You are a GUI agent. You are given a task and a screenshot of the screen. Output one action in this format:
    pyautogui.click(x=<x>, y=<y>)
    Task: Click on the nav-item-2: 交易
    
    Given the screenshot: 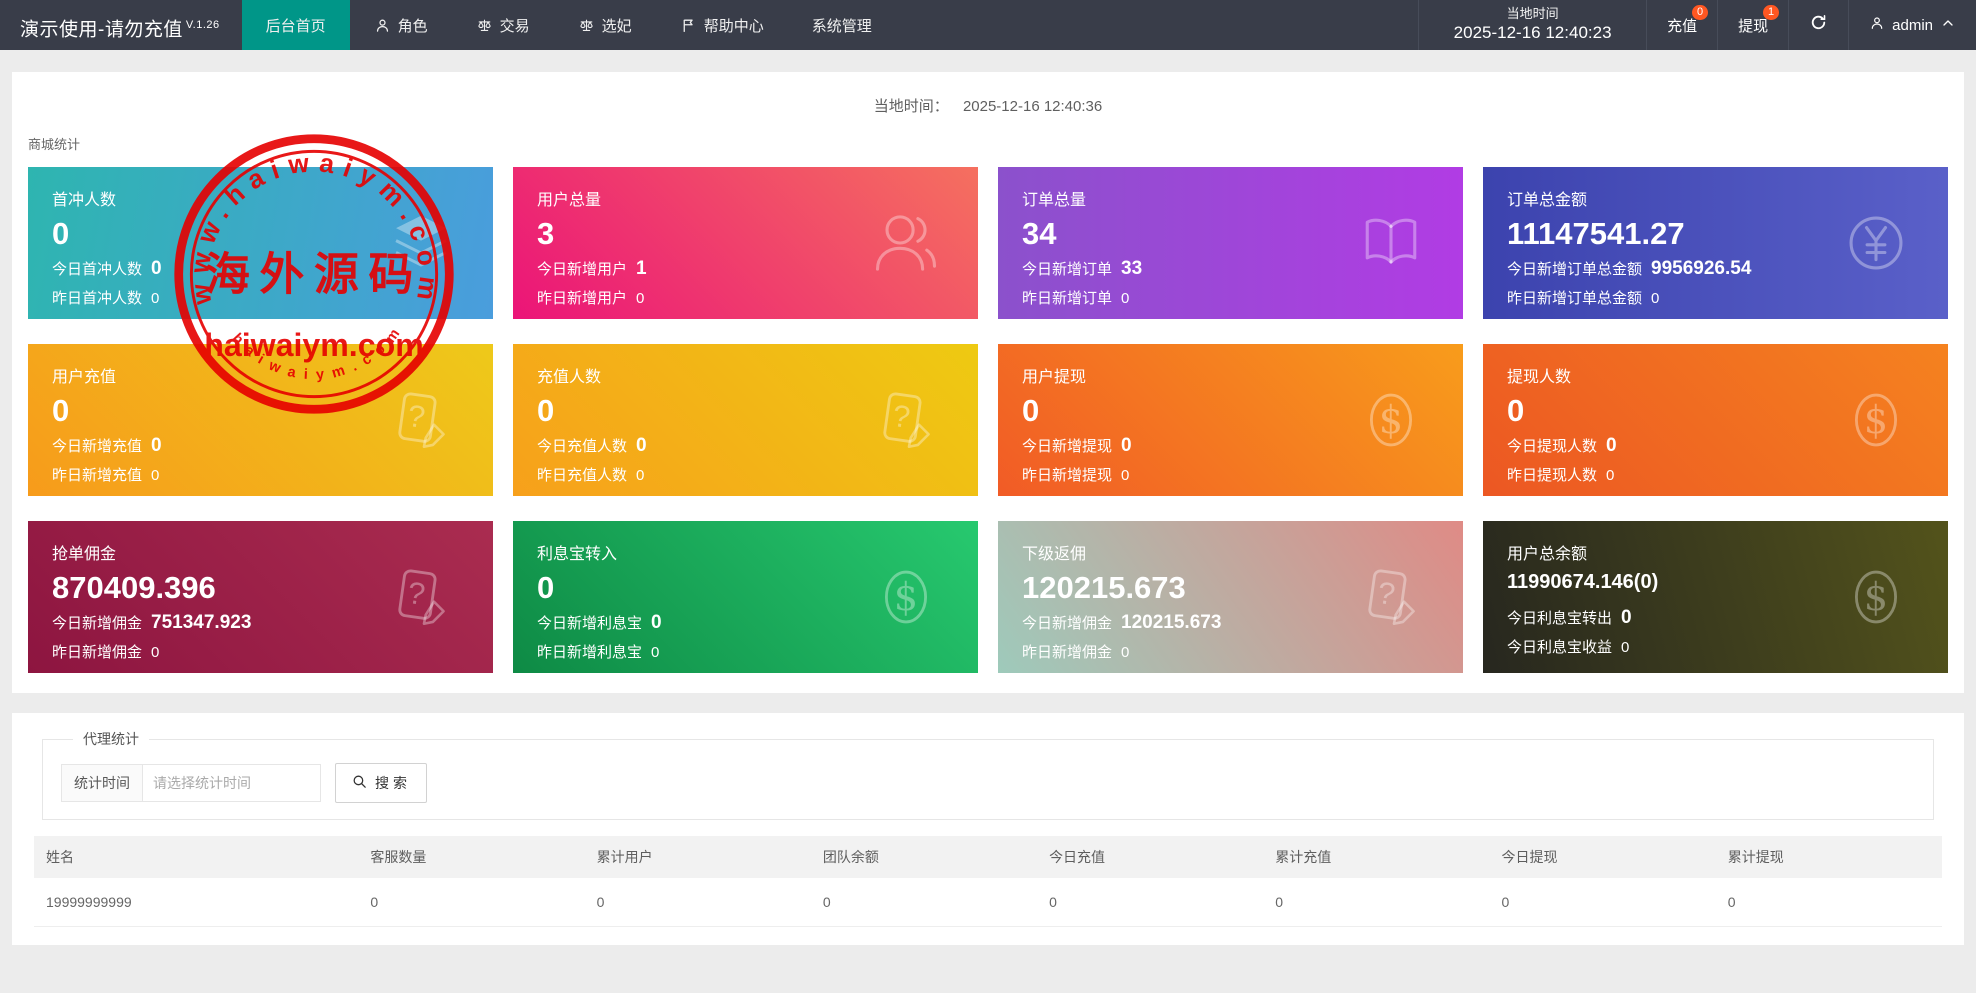 What is the action you would take?
    pyautogui.click(x=503, y=25)
    